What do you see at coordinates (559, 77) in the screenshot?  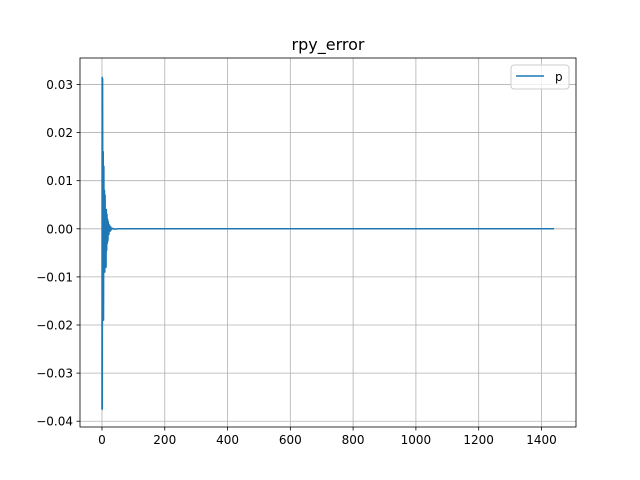 I see `legend-label: p` at bounding box center [559, 77].